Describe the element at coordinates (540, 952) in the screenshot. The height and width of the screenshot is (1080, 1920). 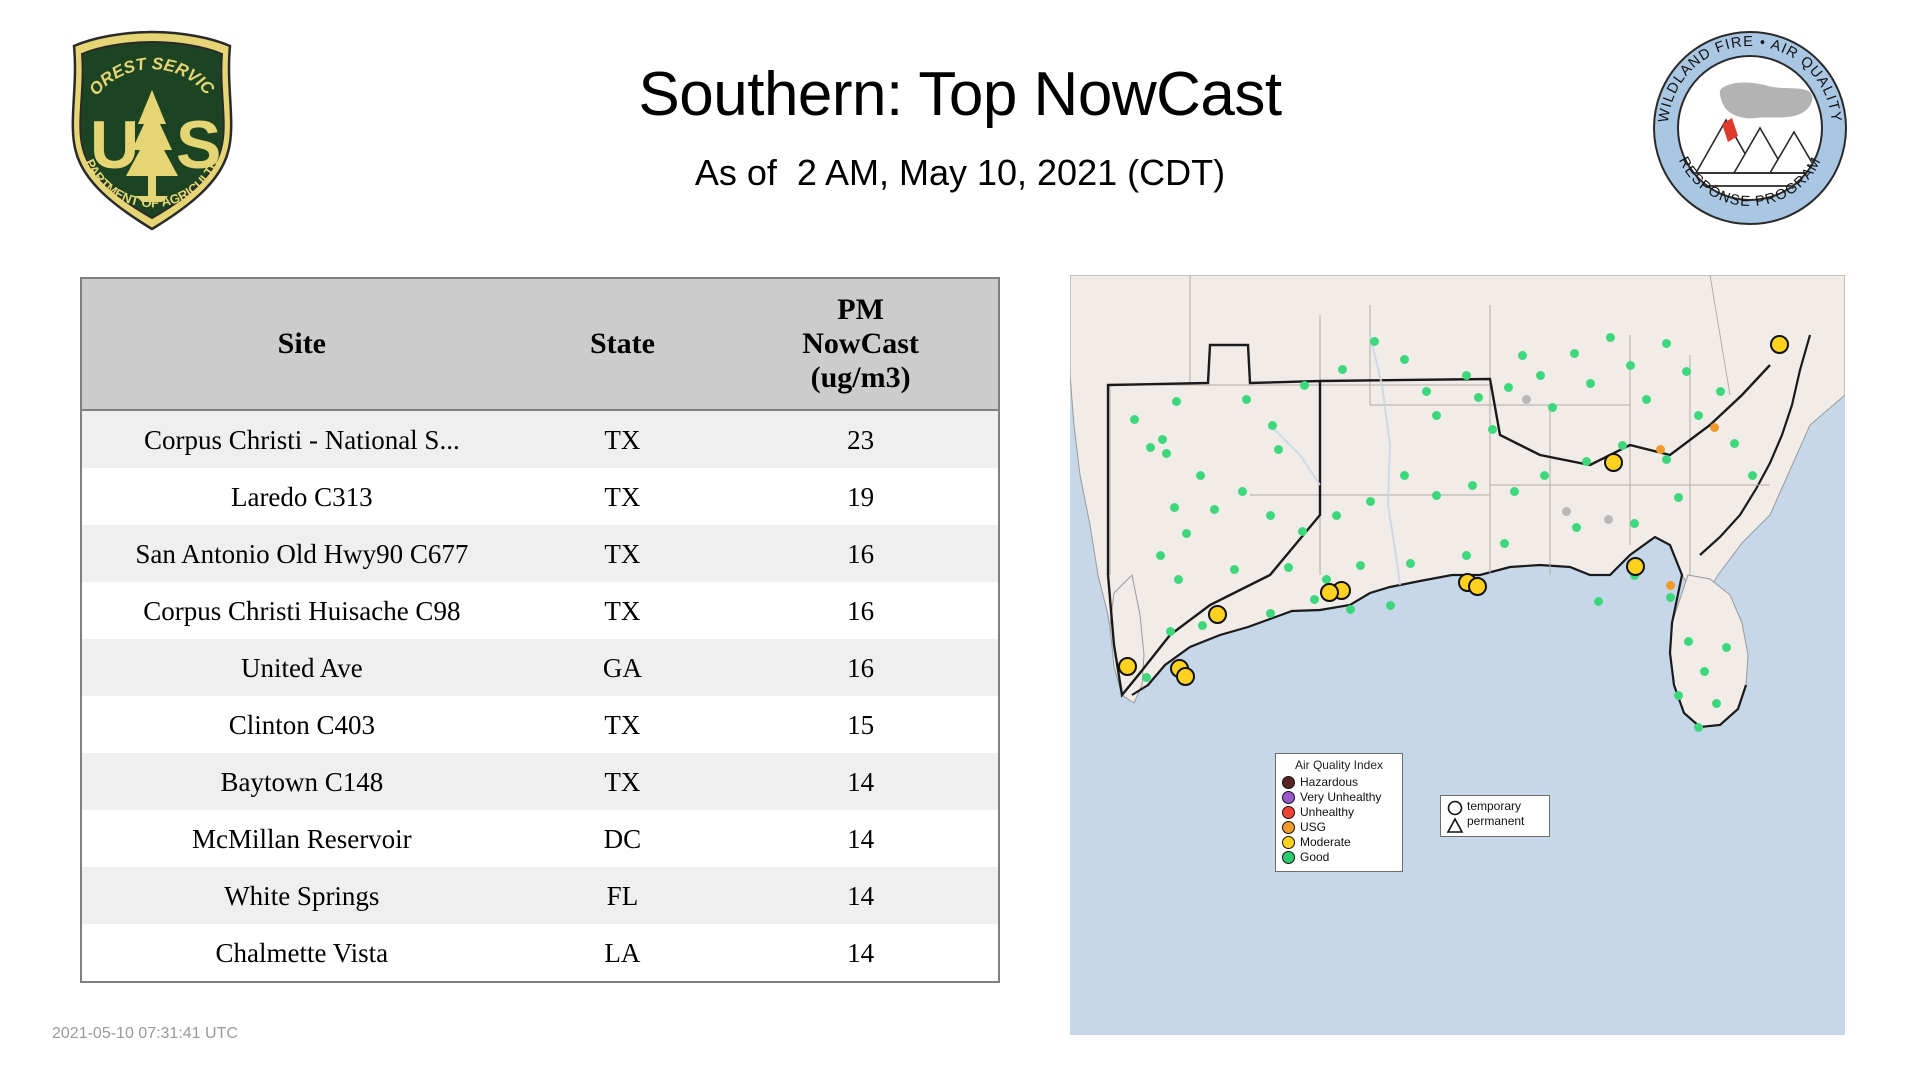
I see `table-row: Chalmette Vista LA 14` at that location.